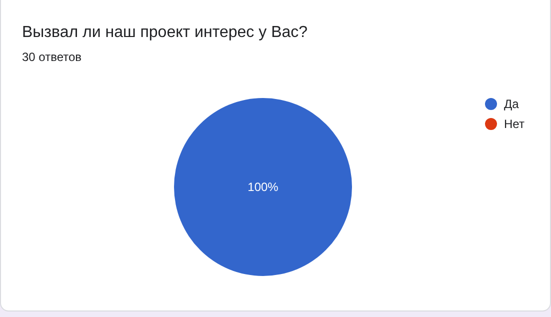 The height and width of the screenshot is (317, 551). Describe the element at coordinates (52, 57) in the screenshot. I see `text: 30 ответов` at that location.